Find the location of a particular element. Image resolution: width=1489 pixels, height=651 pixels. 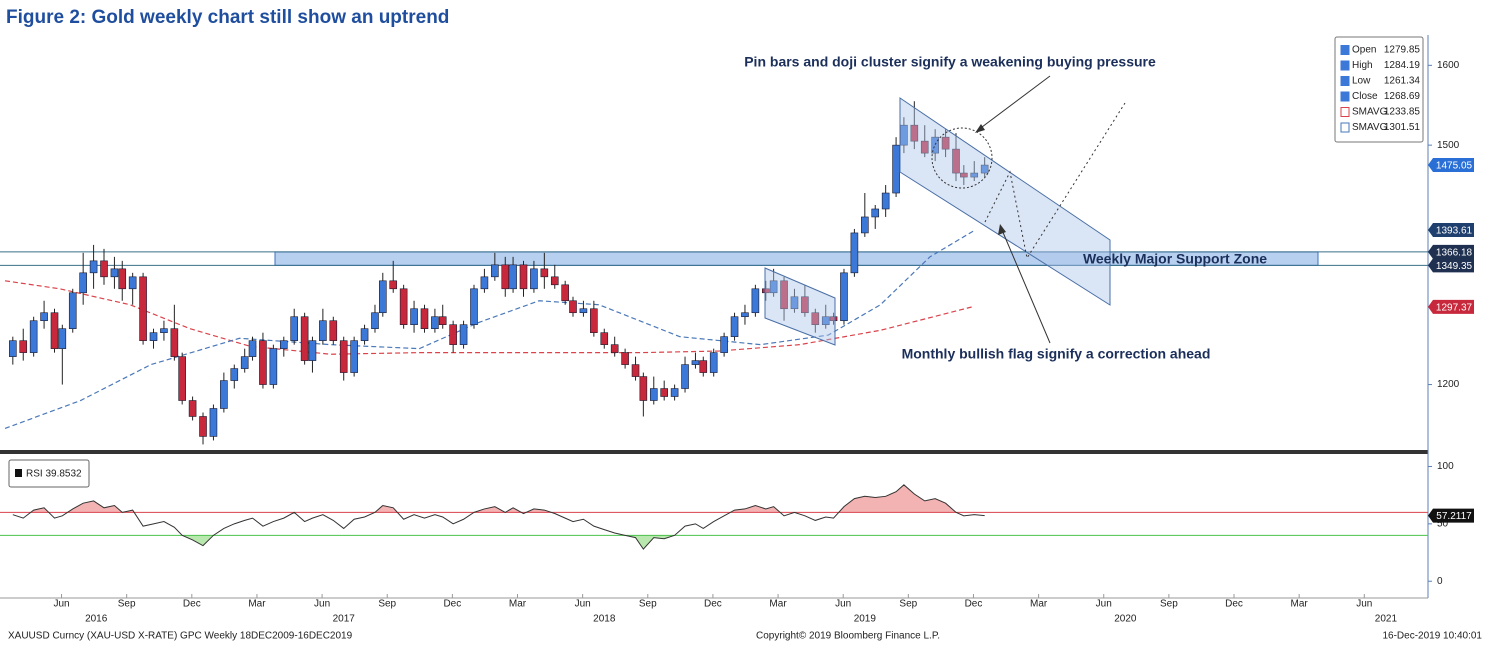

x-year-label: 2020 is located at coordinates (1125, 619).